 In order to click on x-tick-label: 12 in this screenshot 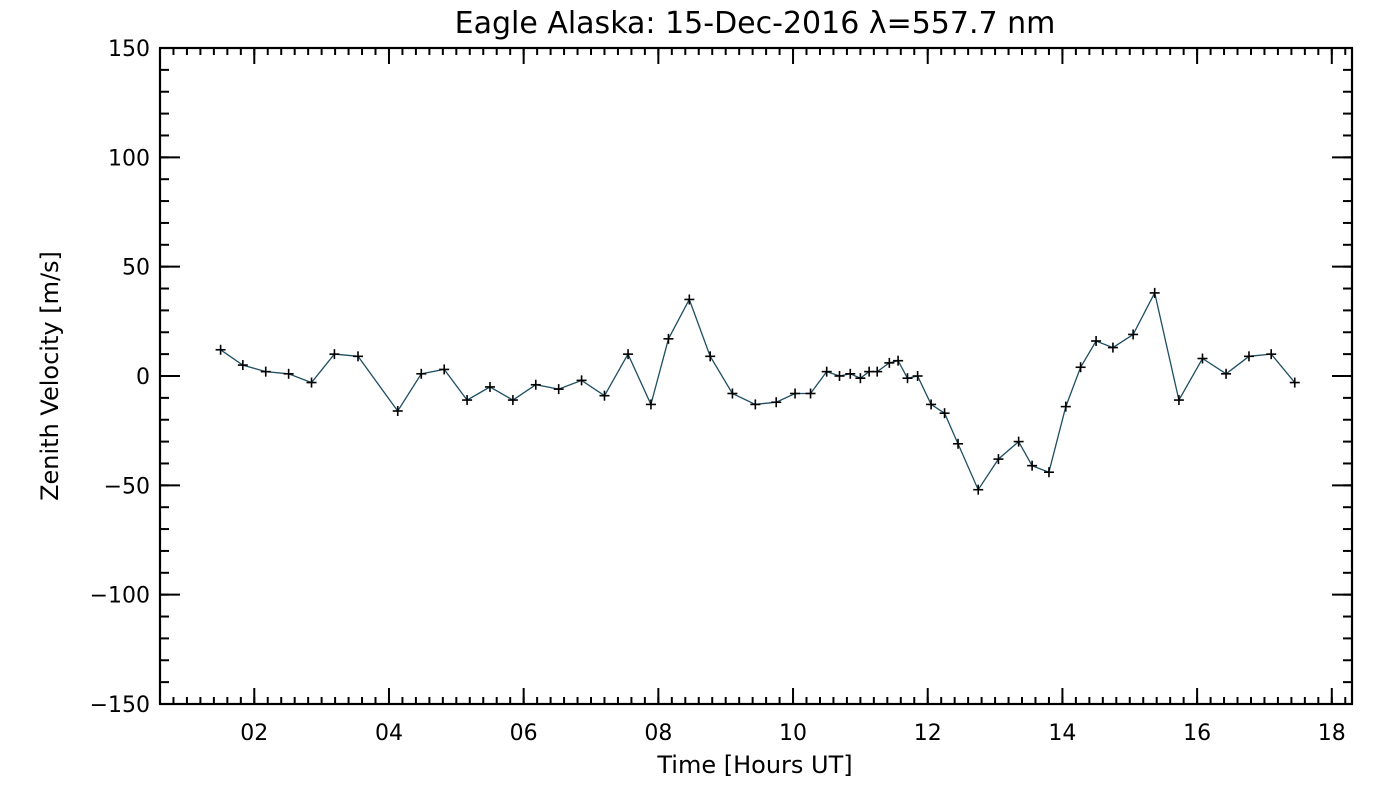, I will do `click(928, 733)`.